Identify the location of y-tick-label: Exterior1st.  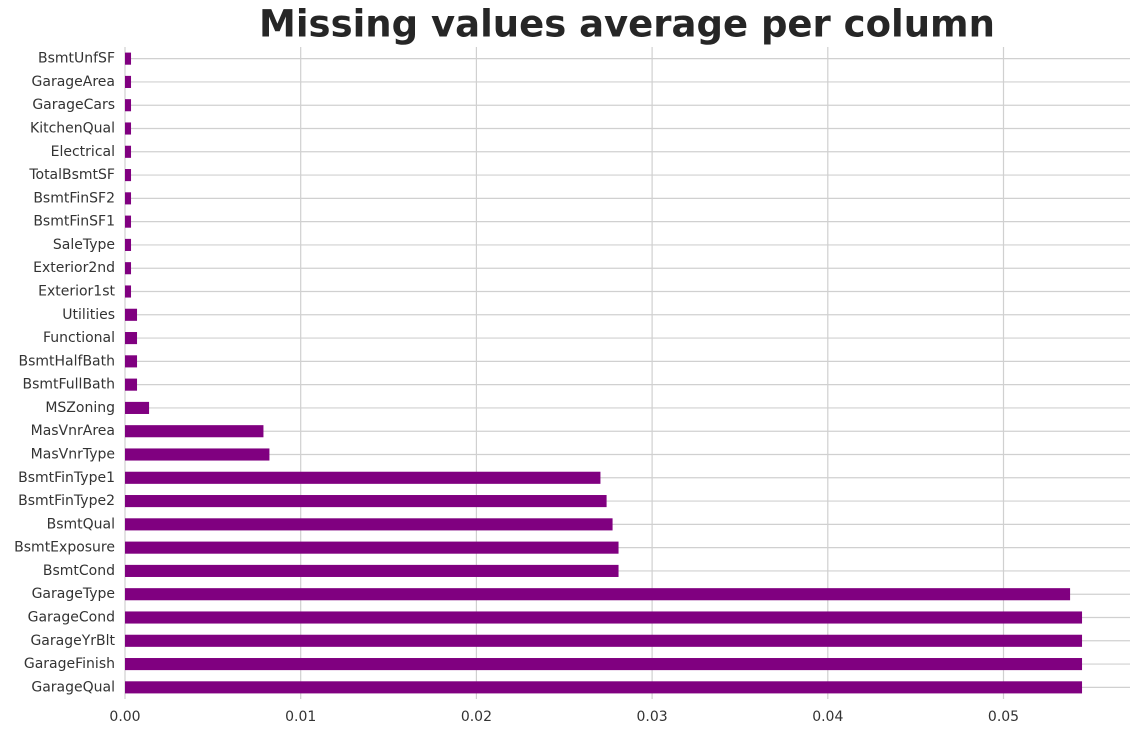
(76, 292).